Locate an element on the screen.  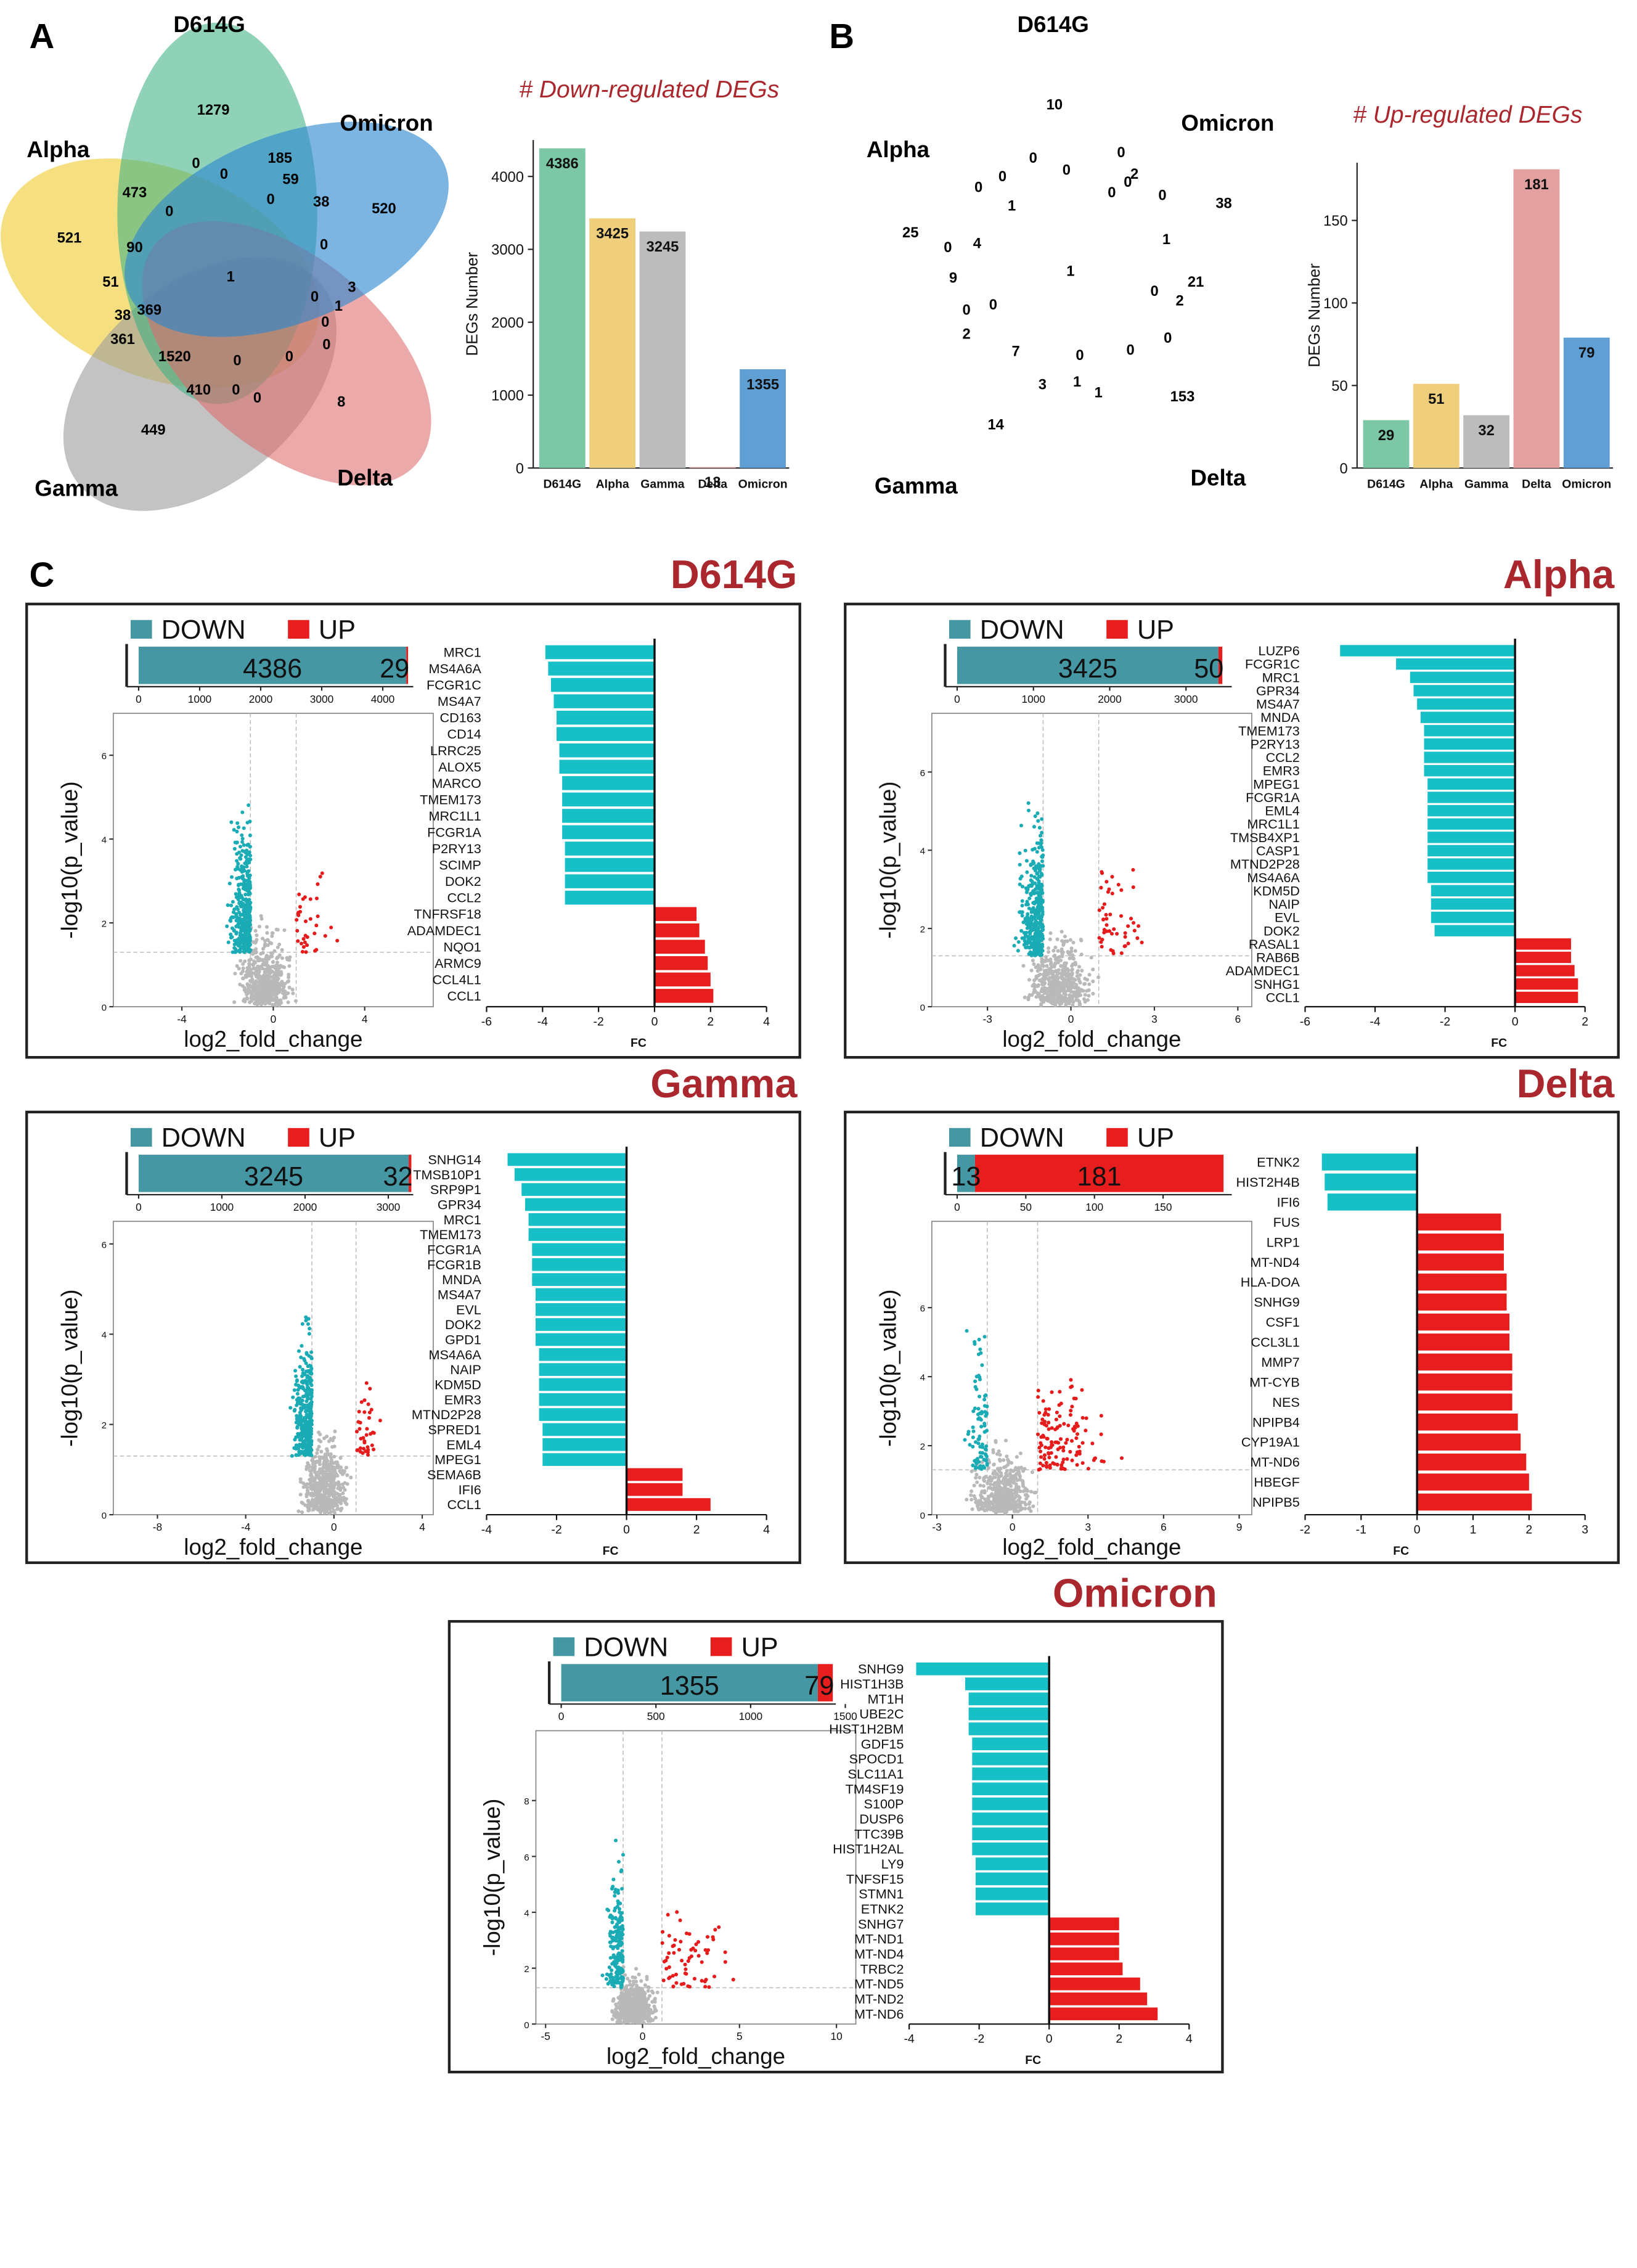
volcano-x-tick-label: 10 is located at coordinates (836, 2036).